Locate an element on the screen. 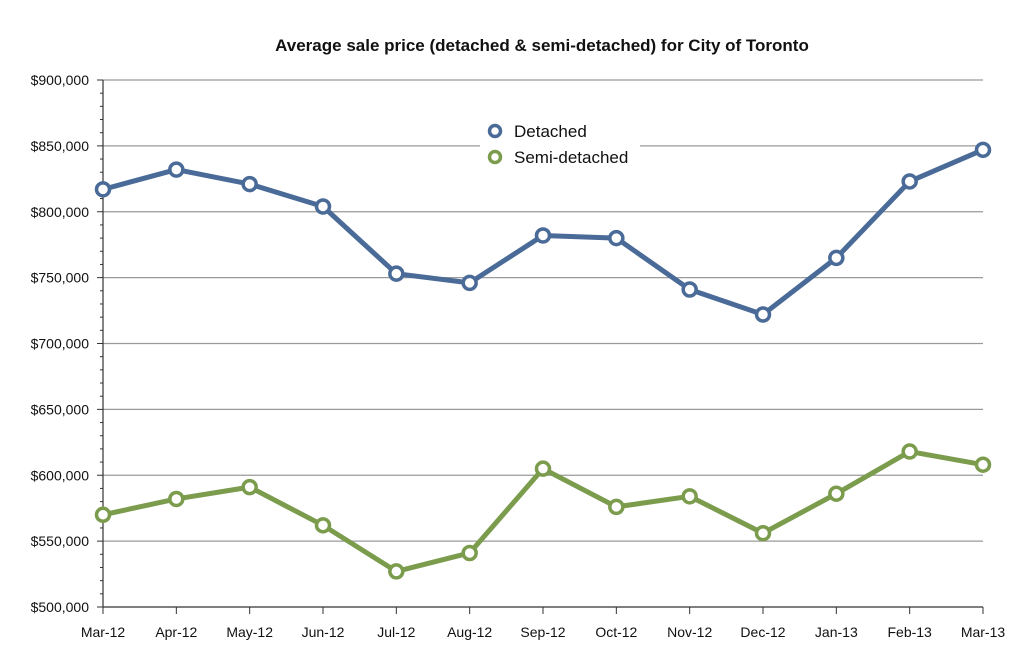 The height and width of the screenshot is (668, 1024). x-tick-label: Dec-12 is located at coordinates (762, 632).